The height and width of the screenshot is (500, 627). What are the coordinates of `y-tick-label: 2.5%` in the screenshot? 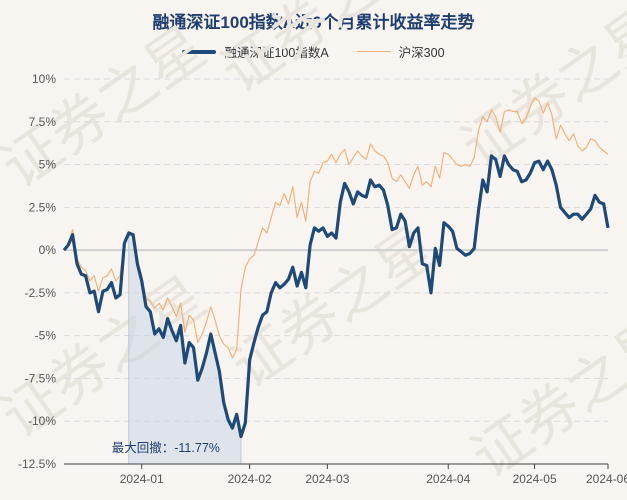 It's located at (43, 207).